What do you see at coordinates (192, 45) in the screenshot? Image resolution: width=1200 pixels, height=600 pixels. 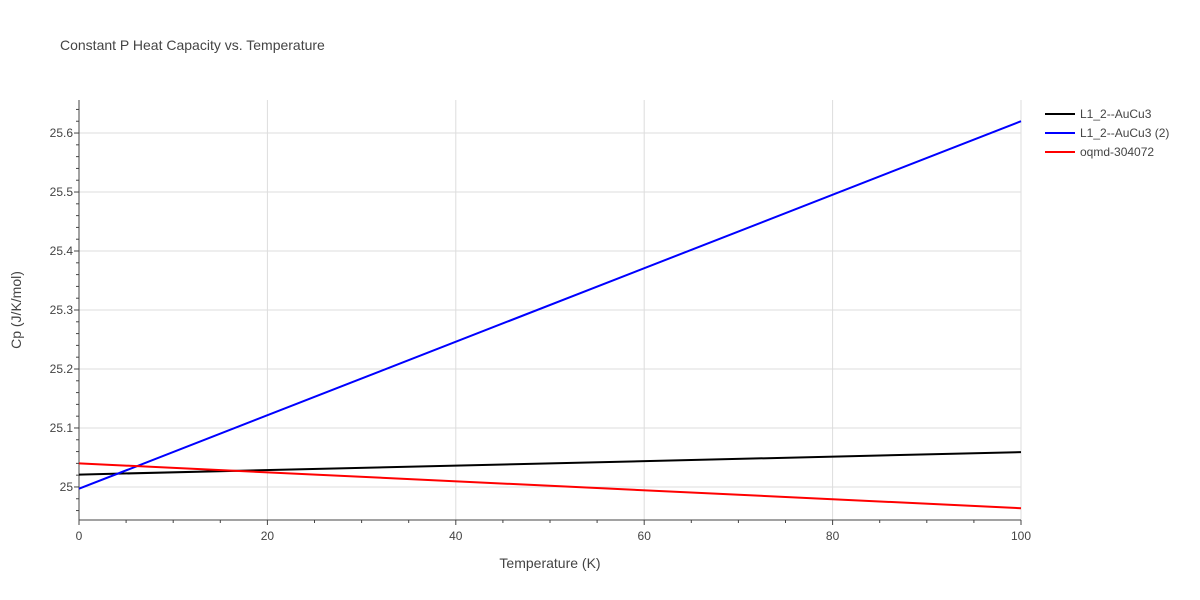 I see `chart-title: Constant P Heat Capacity vs. Temperature` at bounding box center [192, 45].